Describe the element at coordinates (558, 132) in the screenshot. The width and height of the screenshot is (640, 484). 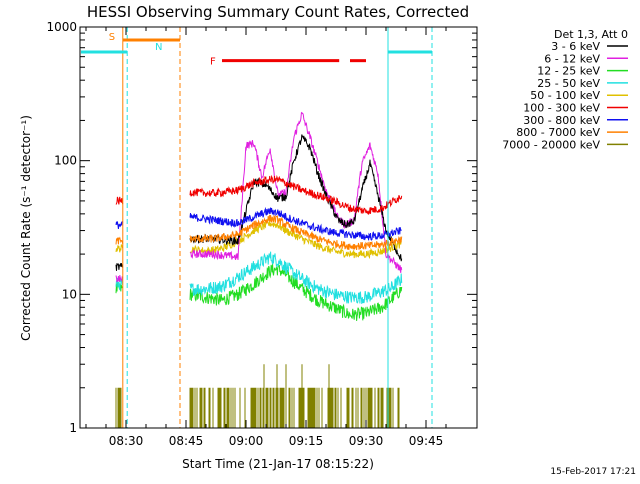
I see `legend-entry-label: 800 - 7000 keV` at that location.